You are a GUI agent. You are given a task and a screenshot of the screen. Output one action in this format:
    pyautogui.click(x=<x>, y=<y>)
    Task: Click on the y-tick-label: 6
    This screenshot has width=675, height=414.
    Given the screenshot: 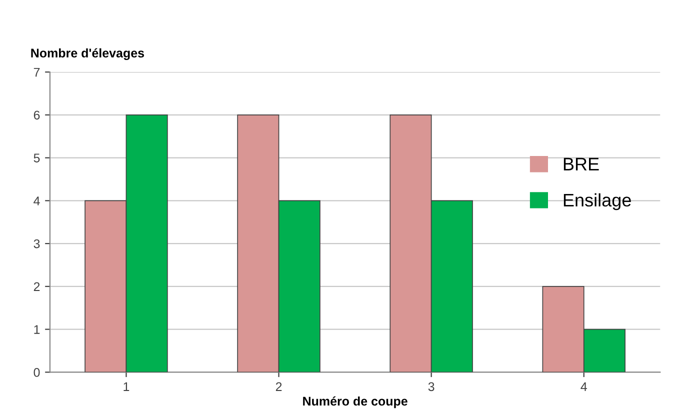 What is the action you would take?
    pyautogui.click(x=37, y=115)
    